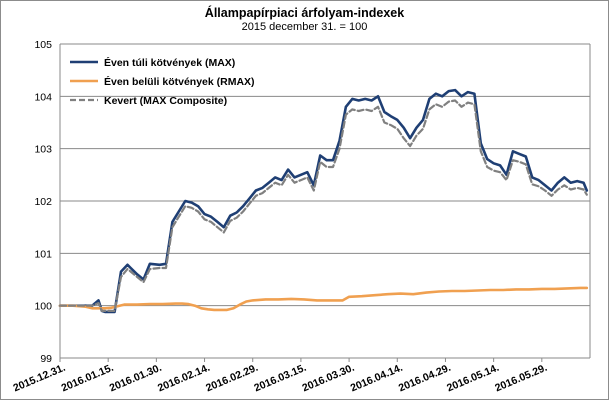 The height and width of the screenshot is (400, 609). I want to click on x-tick-label: 2016.01.15., so click(88, 378).